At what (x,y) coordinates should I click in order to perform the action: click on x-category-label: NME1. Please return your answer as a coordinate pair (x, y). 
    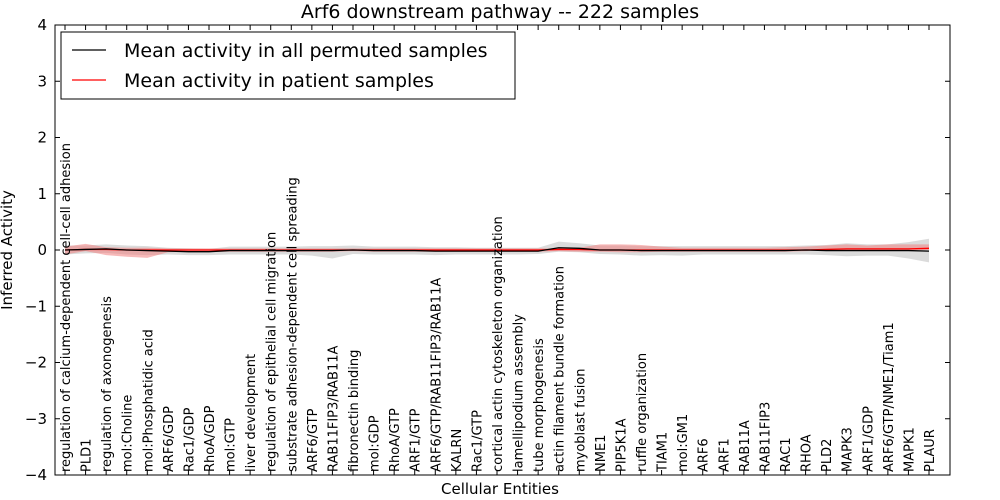
    Looking at the image, I should click on (601, 453).